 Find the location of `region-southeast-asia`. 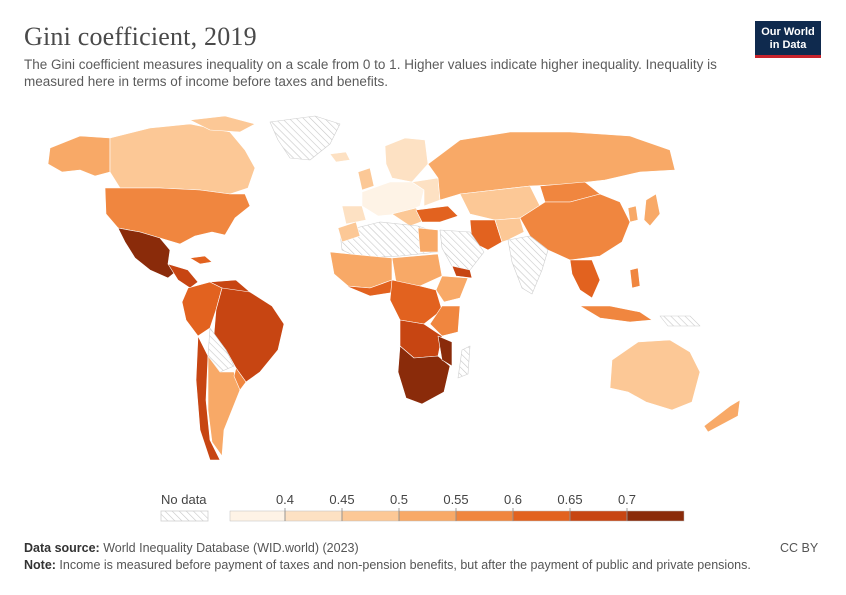

region-southeast-asia is located at coordinates (585, 279).